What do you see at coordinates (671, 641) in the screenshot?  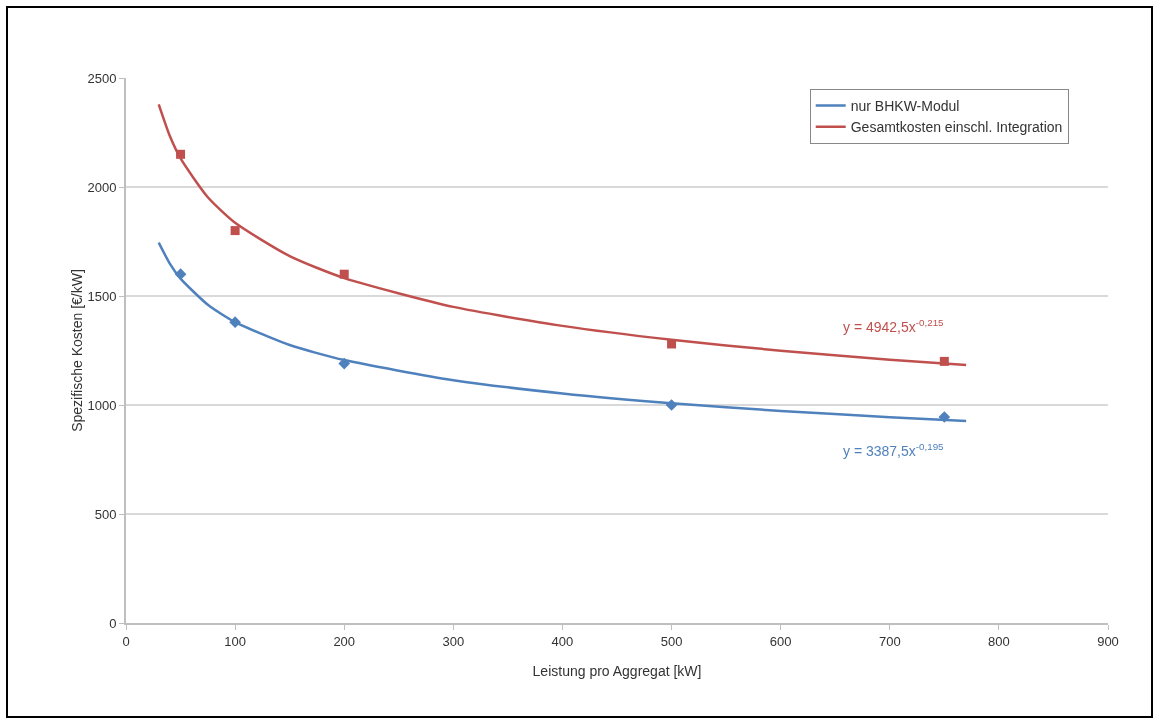 I see `x-tick-label: 500` at bounding box center [671, 641].